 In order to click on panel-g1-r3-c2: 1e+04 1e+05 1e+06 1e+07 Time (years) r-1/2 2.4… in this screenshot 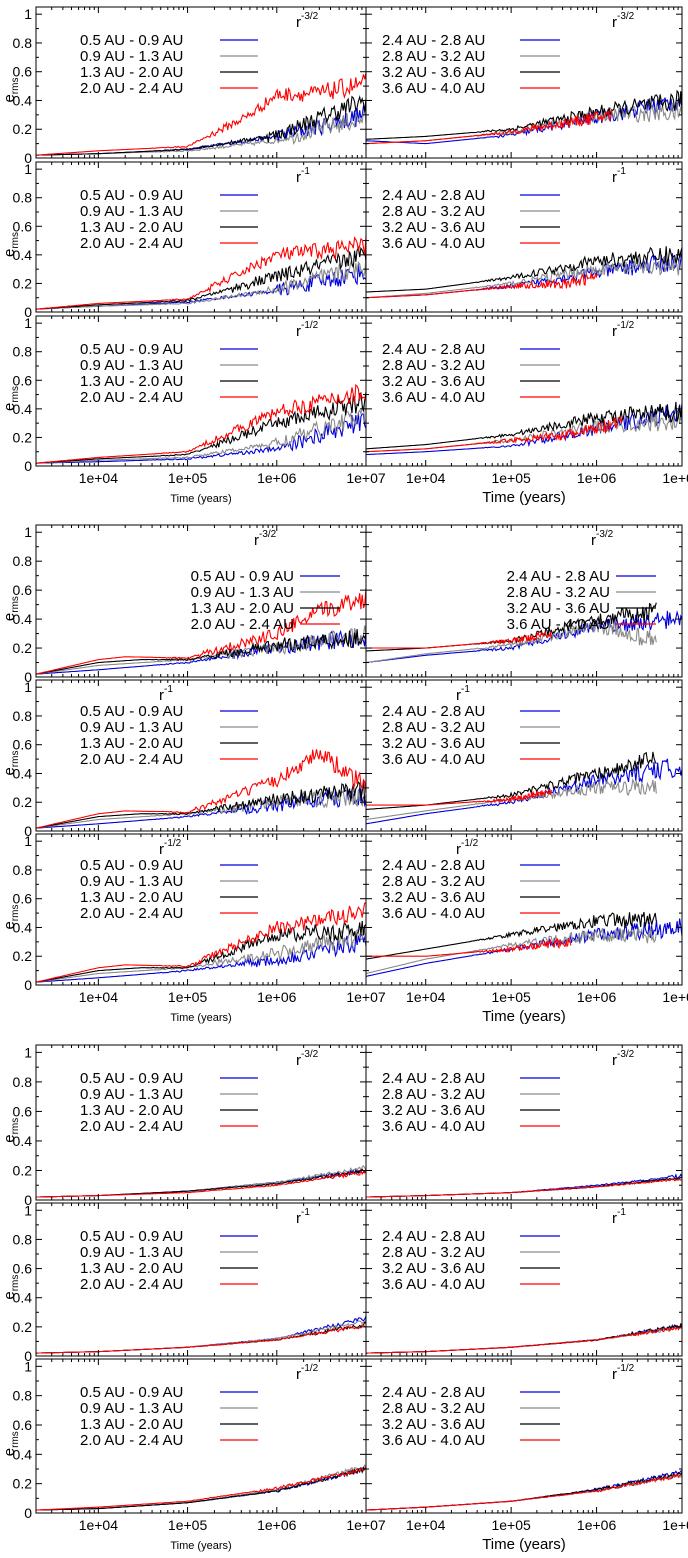, I will do `click(526, 410)`.